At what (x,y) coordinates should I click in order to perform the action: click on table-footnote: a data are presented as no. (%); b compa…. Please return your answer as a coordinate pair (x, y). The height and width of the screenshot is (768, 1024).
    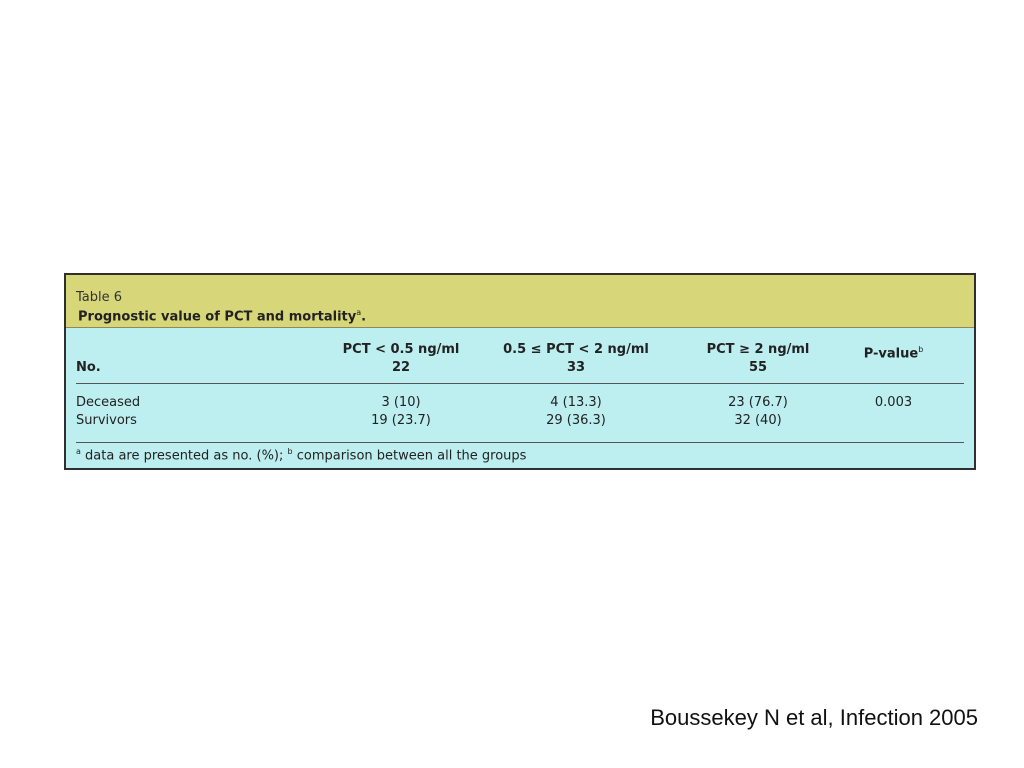
    Looking at the image, I should click on (301, 455).